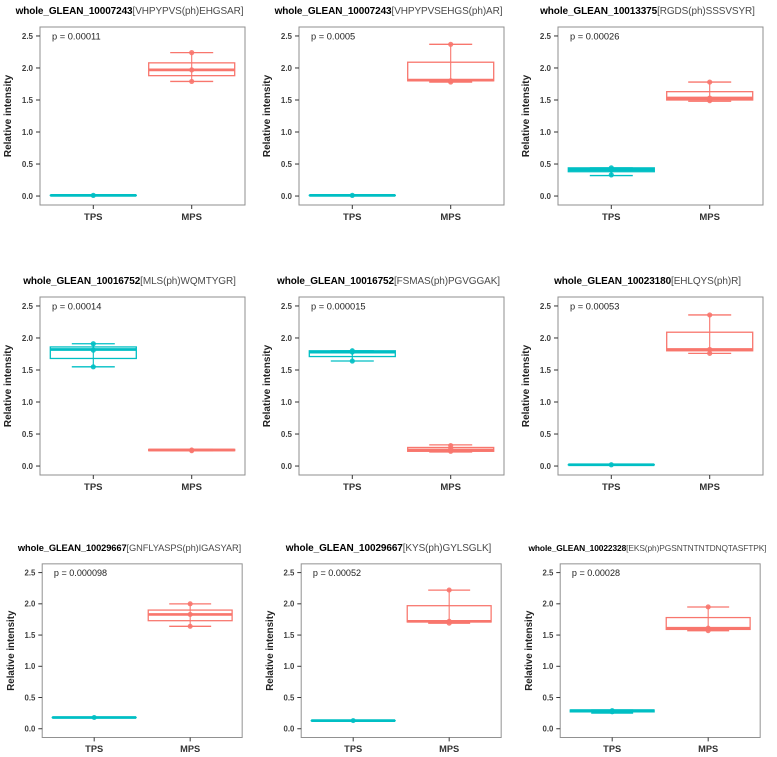 The image size is (777, 757). I want to click on subplot-title: whole_GLEAN_10013375[RGDS(ph)SSSVSYR], so click(647, 11).